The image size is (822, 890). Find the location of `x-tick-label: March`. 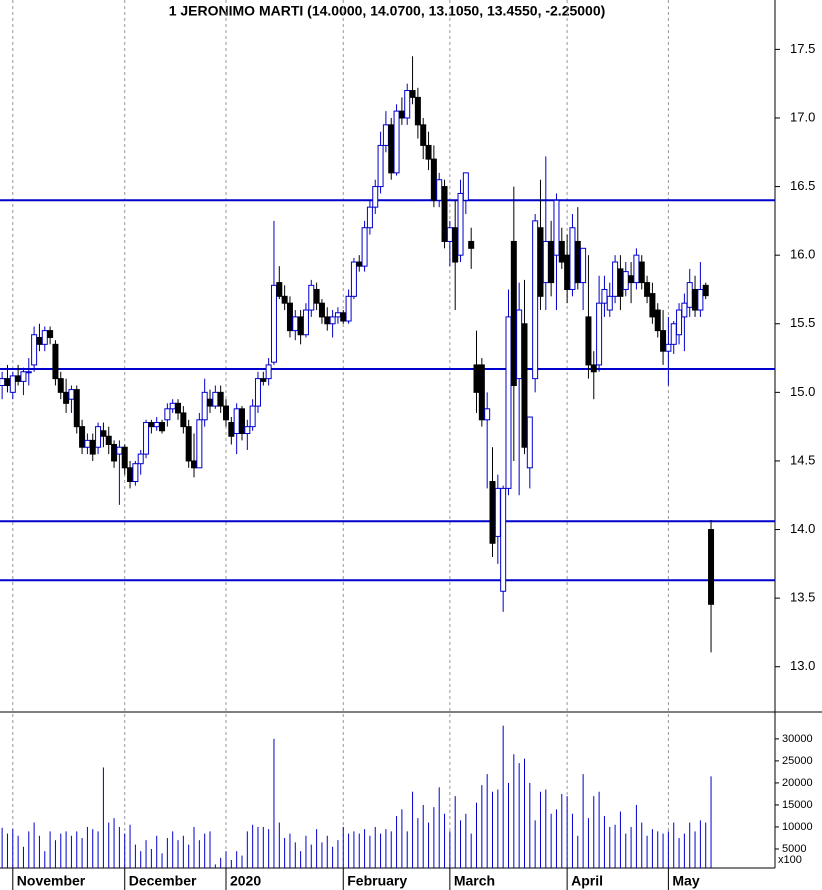

x-tick-label: March is located at coordinates (474, 881).